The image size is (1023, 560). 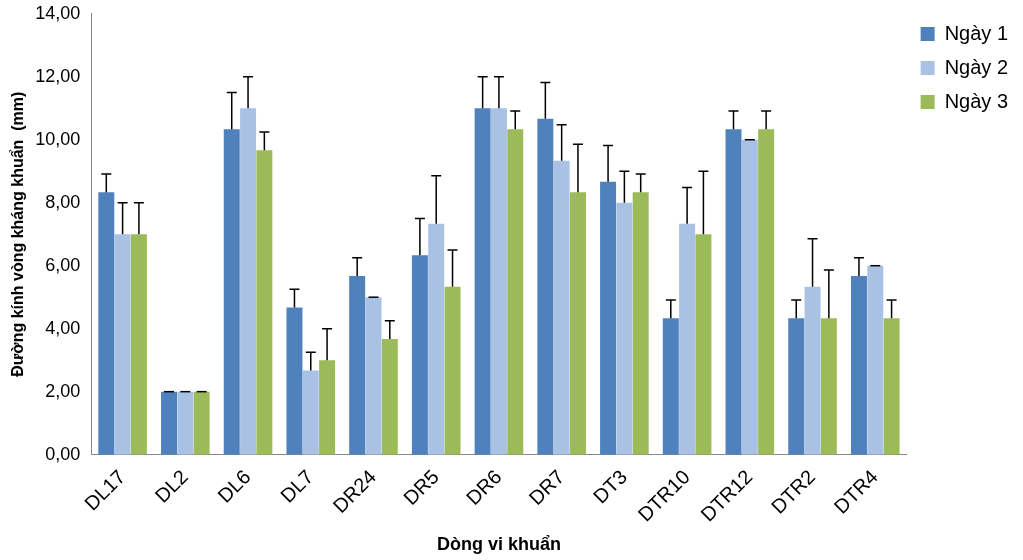 What do you see at coordinates (58, 12) in the screenshot?
I see `y-tick-label: 14,00` at bounding box center [58, 12].